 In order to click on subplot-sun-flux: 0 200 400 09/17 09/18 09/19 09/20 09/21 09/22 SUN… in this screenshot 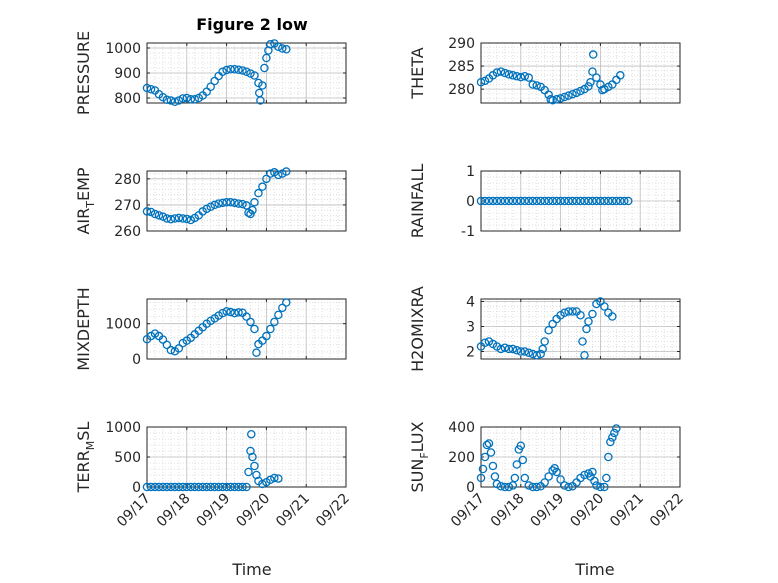, I will do `click(547, 475)`.